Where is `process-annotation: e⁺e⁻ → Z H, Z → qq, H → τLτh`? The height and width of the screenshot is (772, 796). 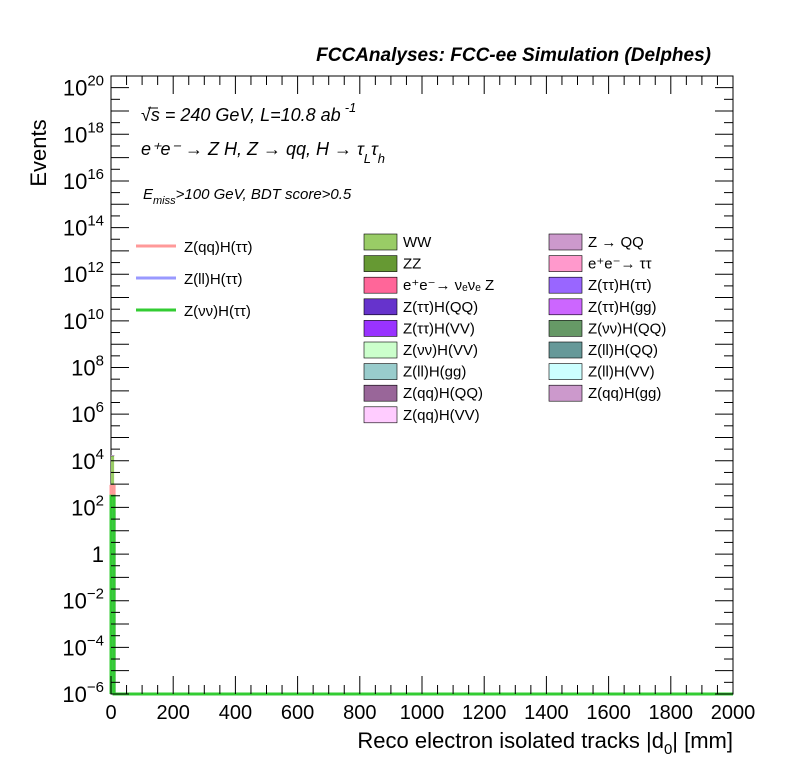 process-annotation: e⁺e⁻ → Z H, Z → qq, H → τLτh is located at coordinates (263, 152).